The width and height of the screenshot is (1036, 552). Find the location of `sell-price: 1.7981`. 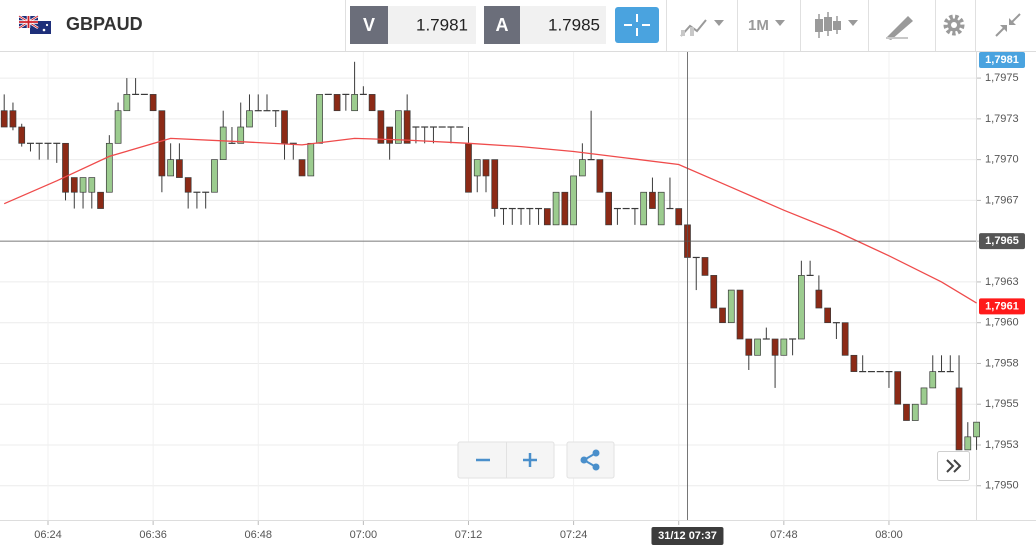

sell-price: 1.7981 is located at coordinates (442, 24).